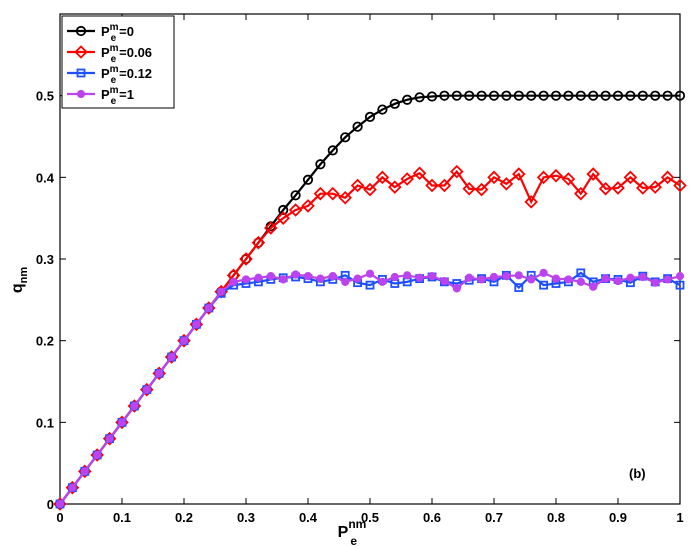  Describe the element at coordinates (81, 52) in the screenshot. I see `legend-marker` at that location.